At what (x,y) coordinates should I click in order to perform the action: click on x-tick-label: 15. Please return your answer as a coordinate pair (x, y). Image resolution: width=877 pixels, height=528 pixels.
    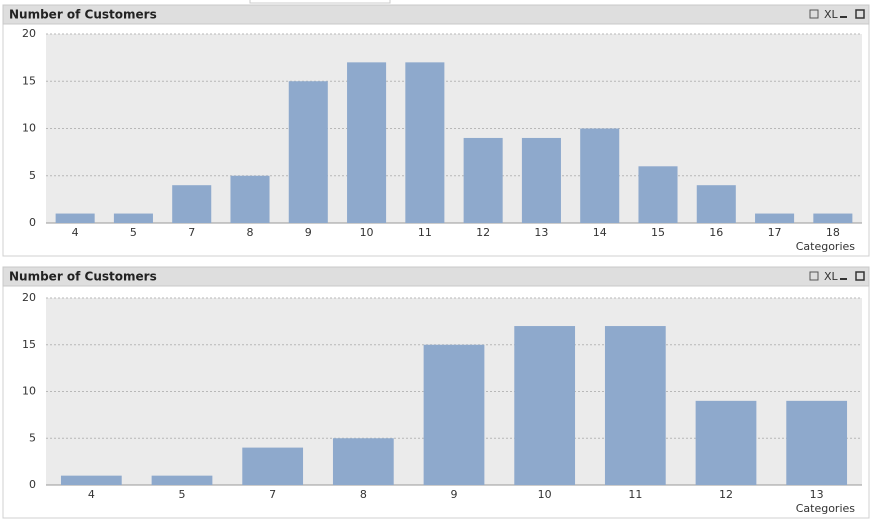
    Looking at the image, I should click on (658, 232).